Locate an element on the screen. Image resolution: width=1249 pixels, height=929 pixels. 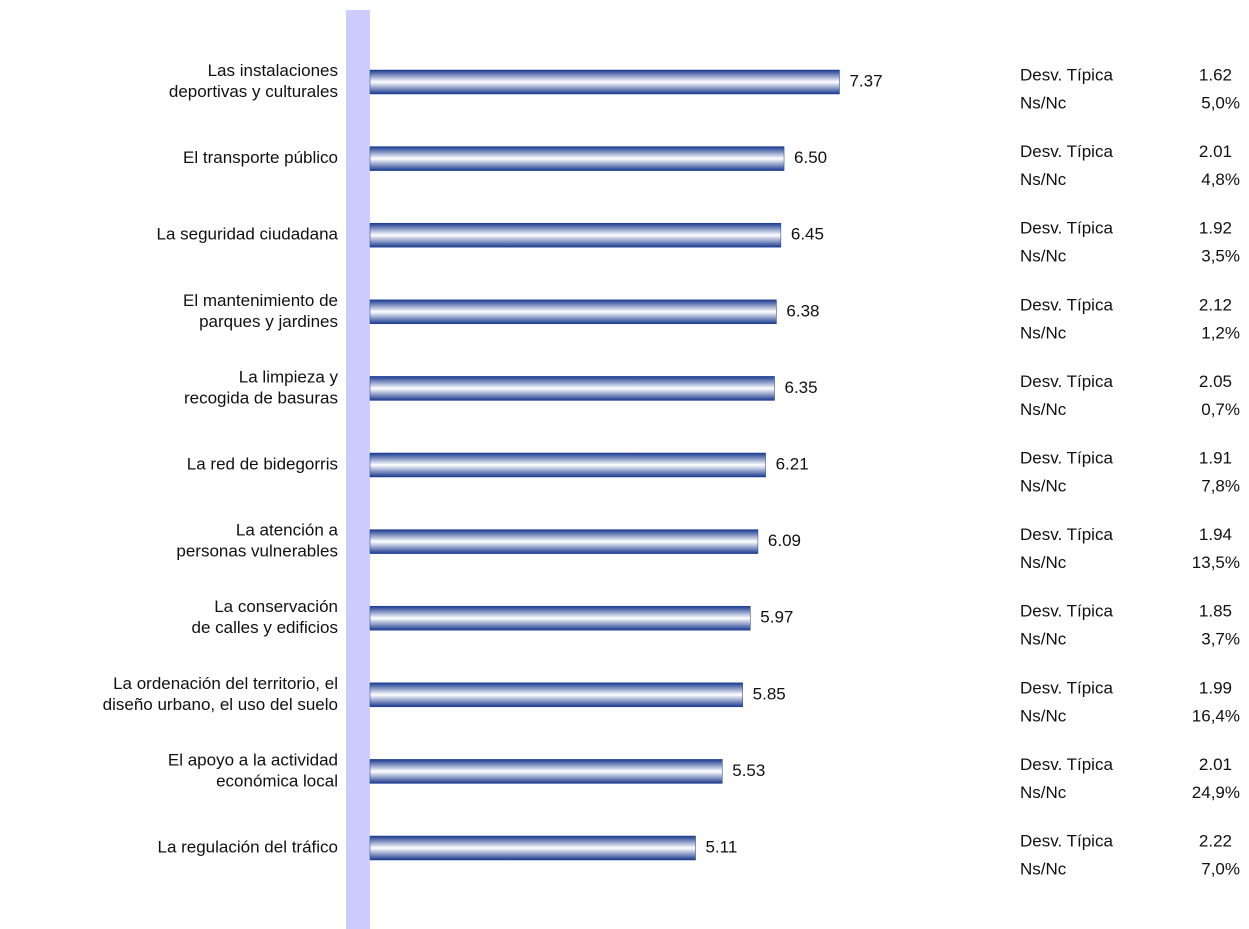
value-label: 5.11 is located at coordinates (722, 846).